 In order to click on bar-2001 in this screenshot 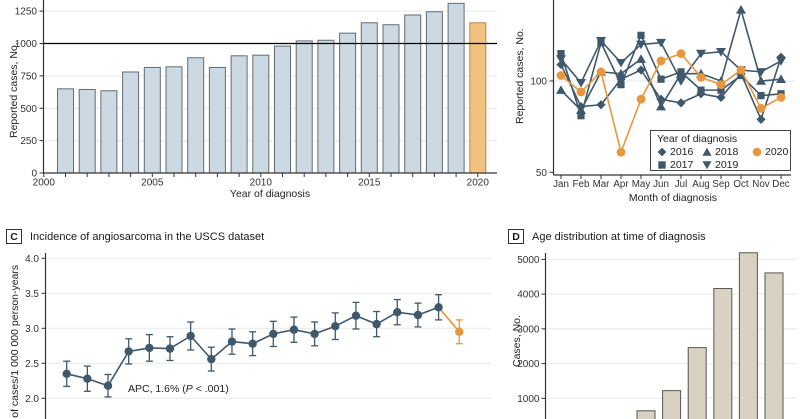, I will do `click(65, 131)`.